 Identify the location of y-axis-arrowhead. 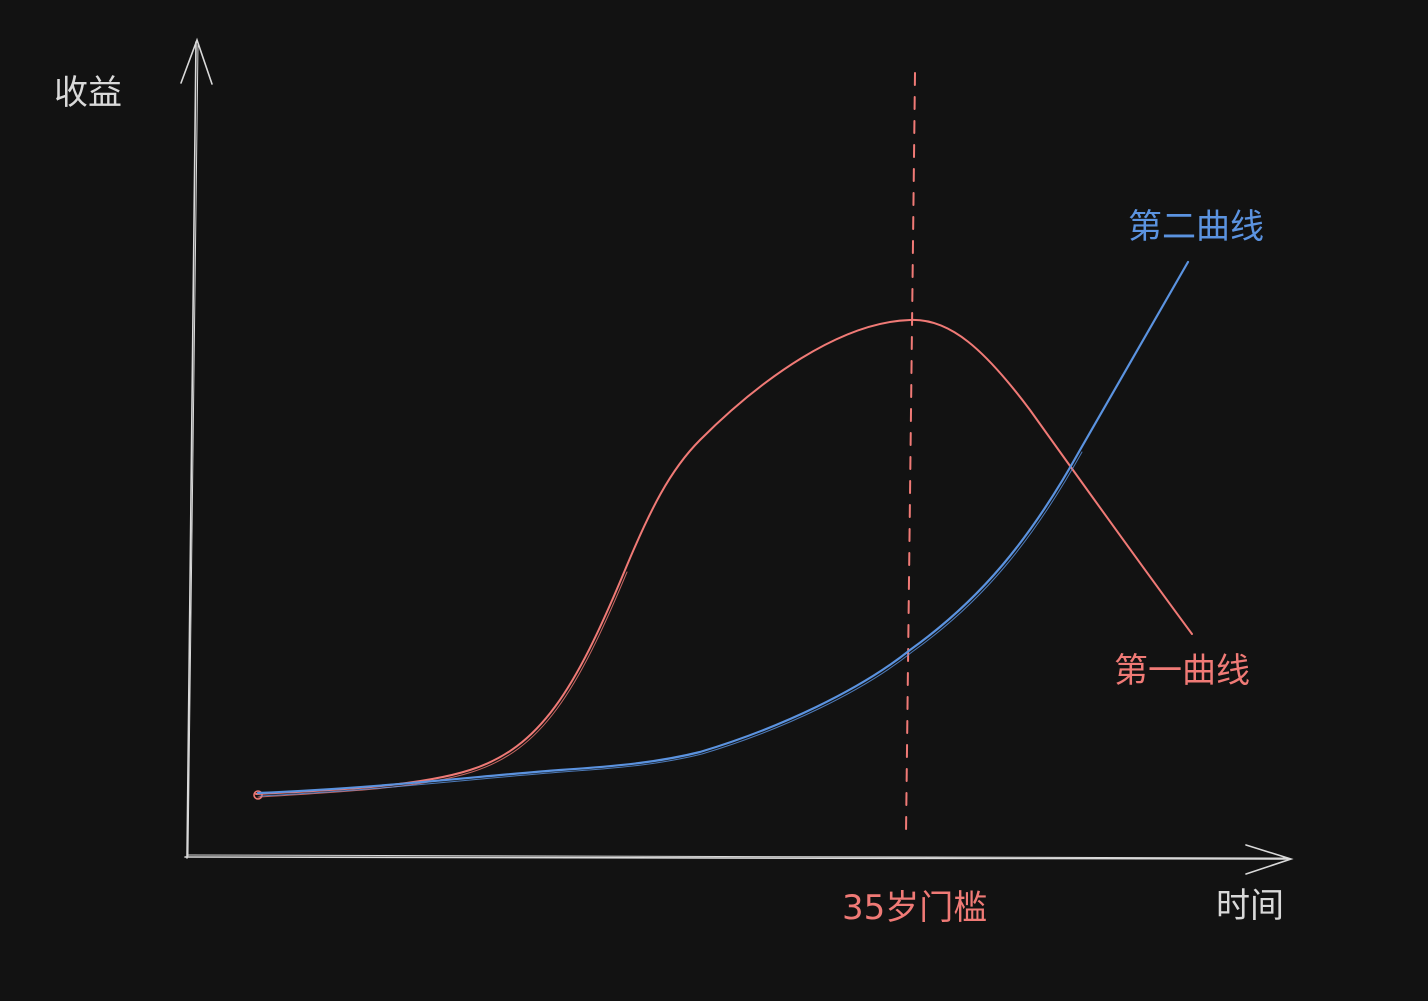
(196, 61).